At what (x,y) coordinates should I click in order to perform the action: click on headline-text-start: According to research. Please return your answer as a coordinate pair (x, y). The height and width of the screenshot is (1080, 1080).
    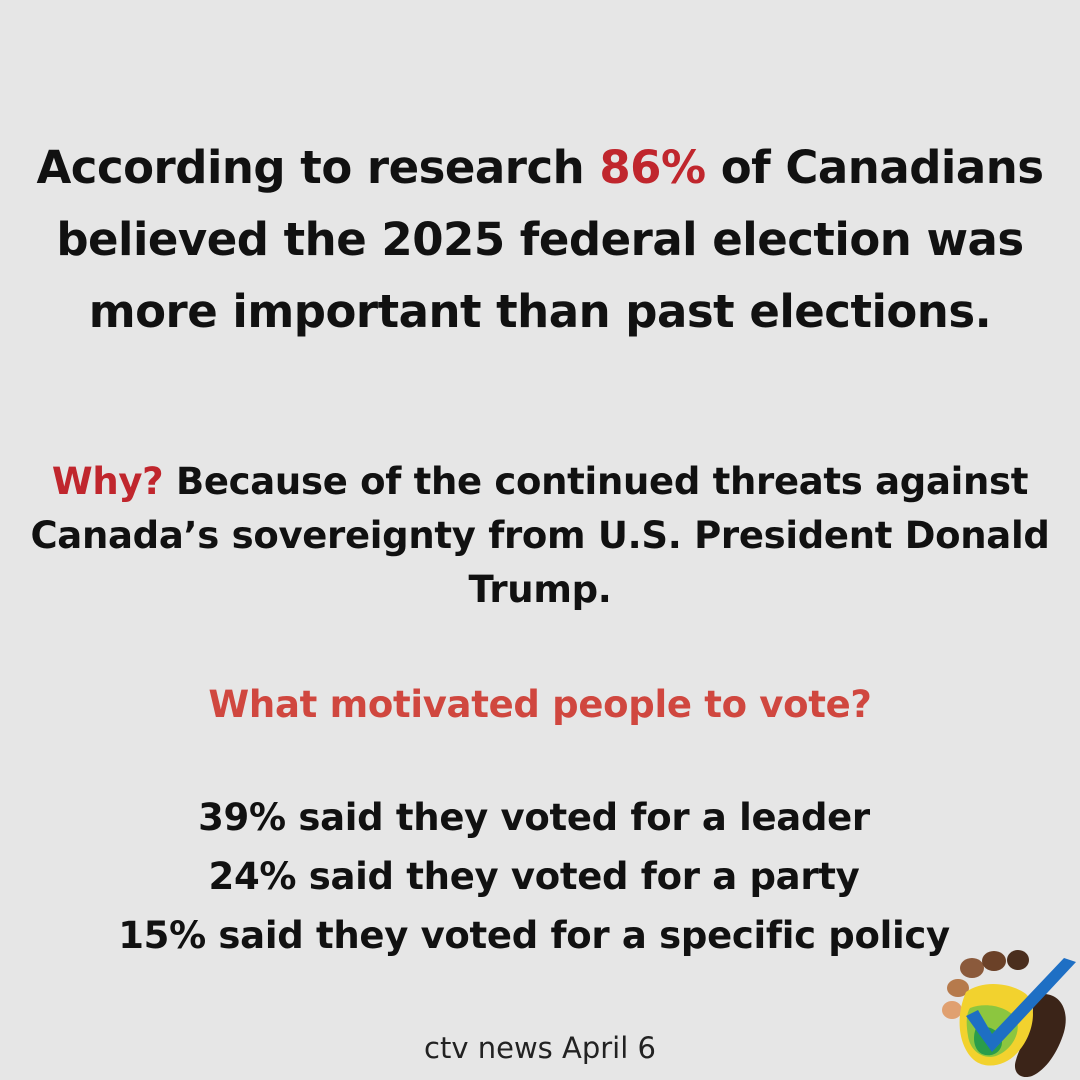
    Looking at the image, I should click on (318, 167).